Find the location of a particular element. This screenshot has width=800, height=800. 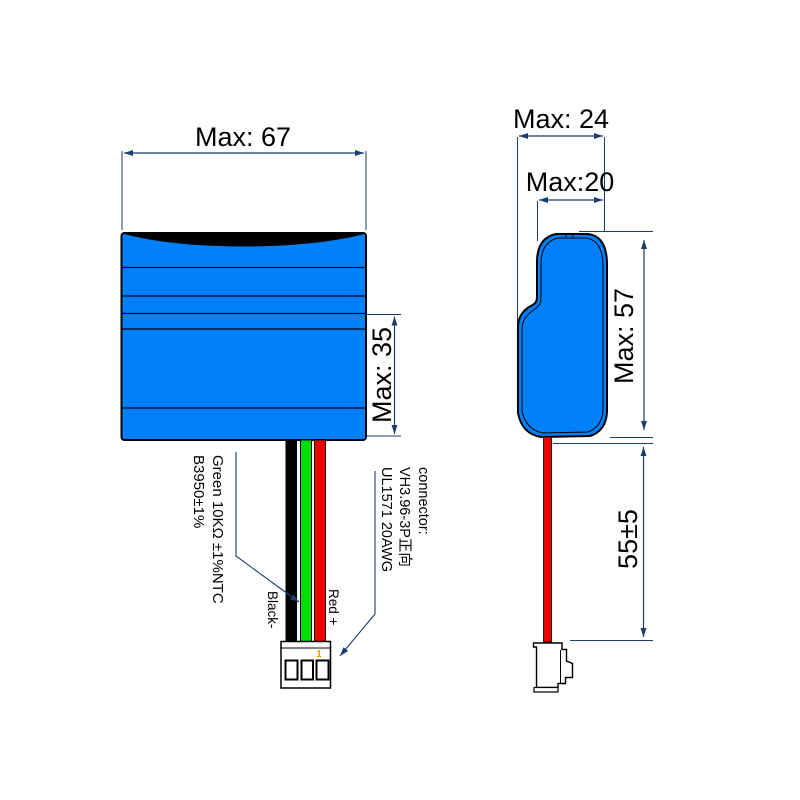

connector-side-lip is located at coordinates (546, 689).